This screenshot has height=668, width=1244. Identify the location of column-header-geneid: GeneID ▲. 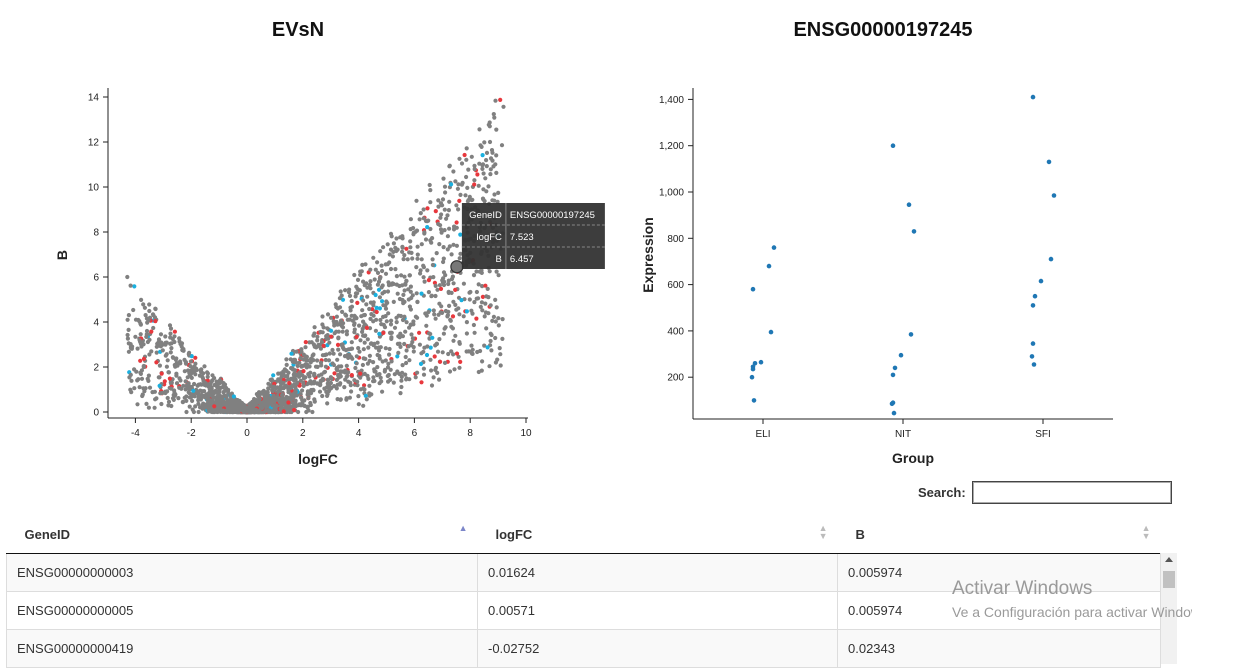
(242, 534).